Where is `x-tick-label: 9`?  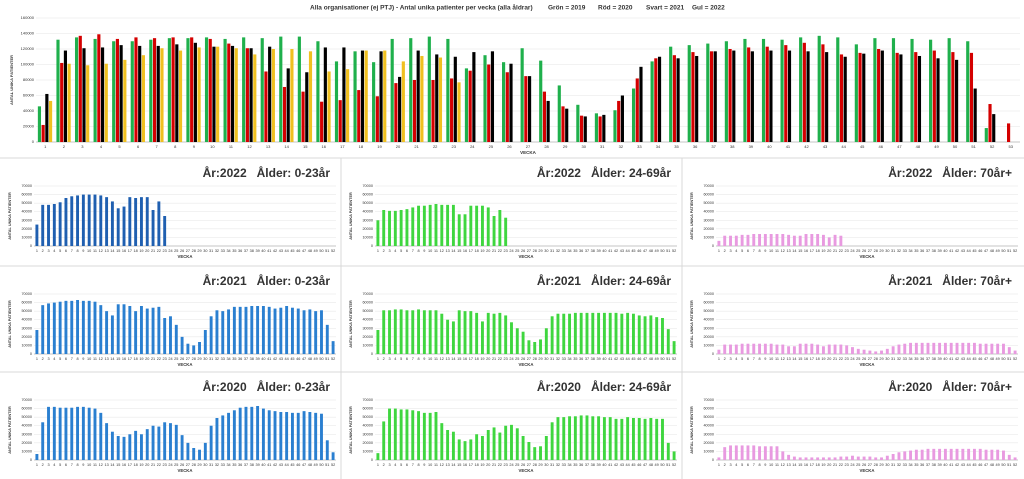
x-tick-label: 9 is located at coordinates (424, 359).